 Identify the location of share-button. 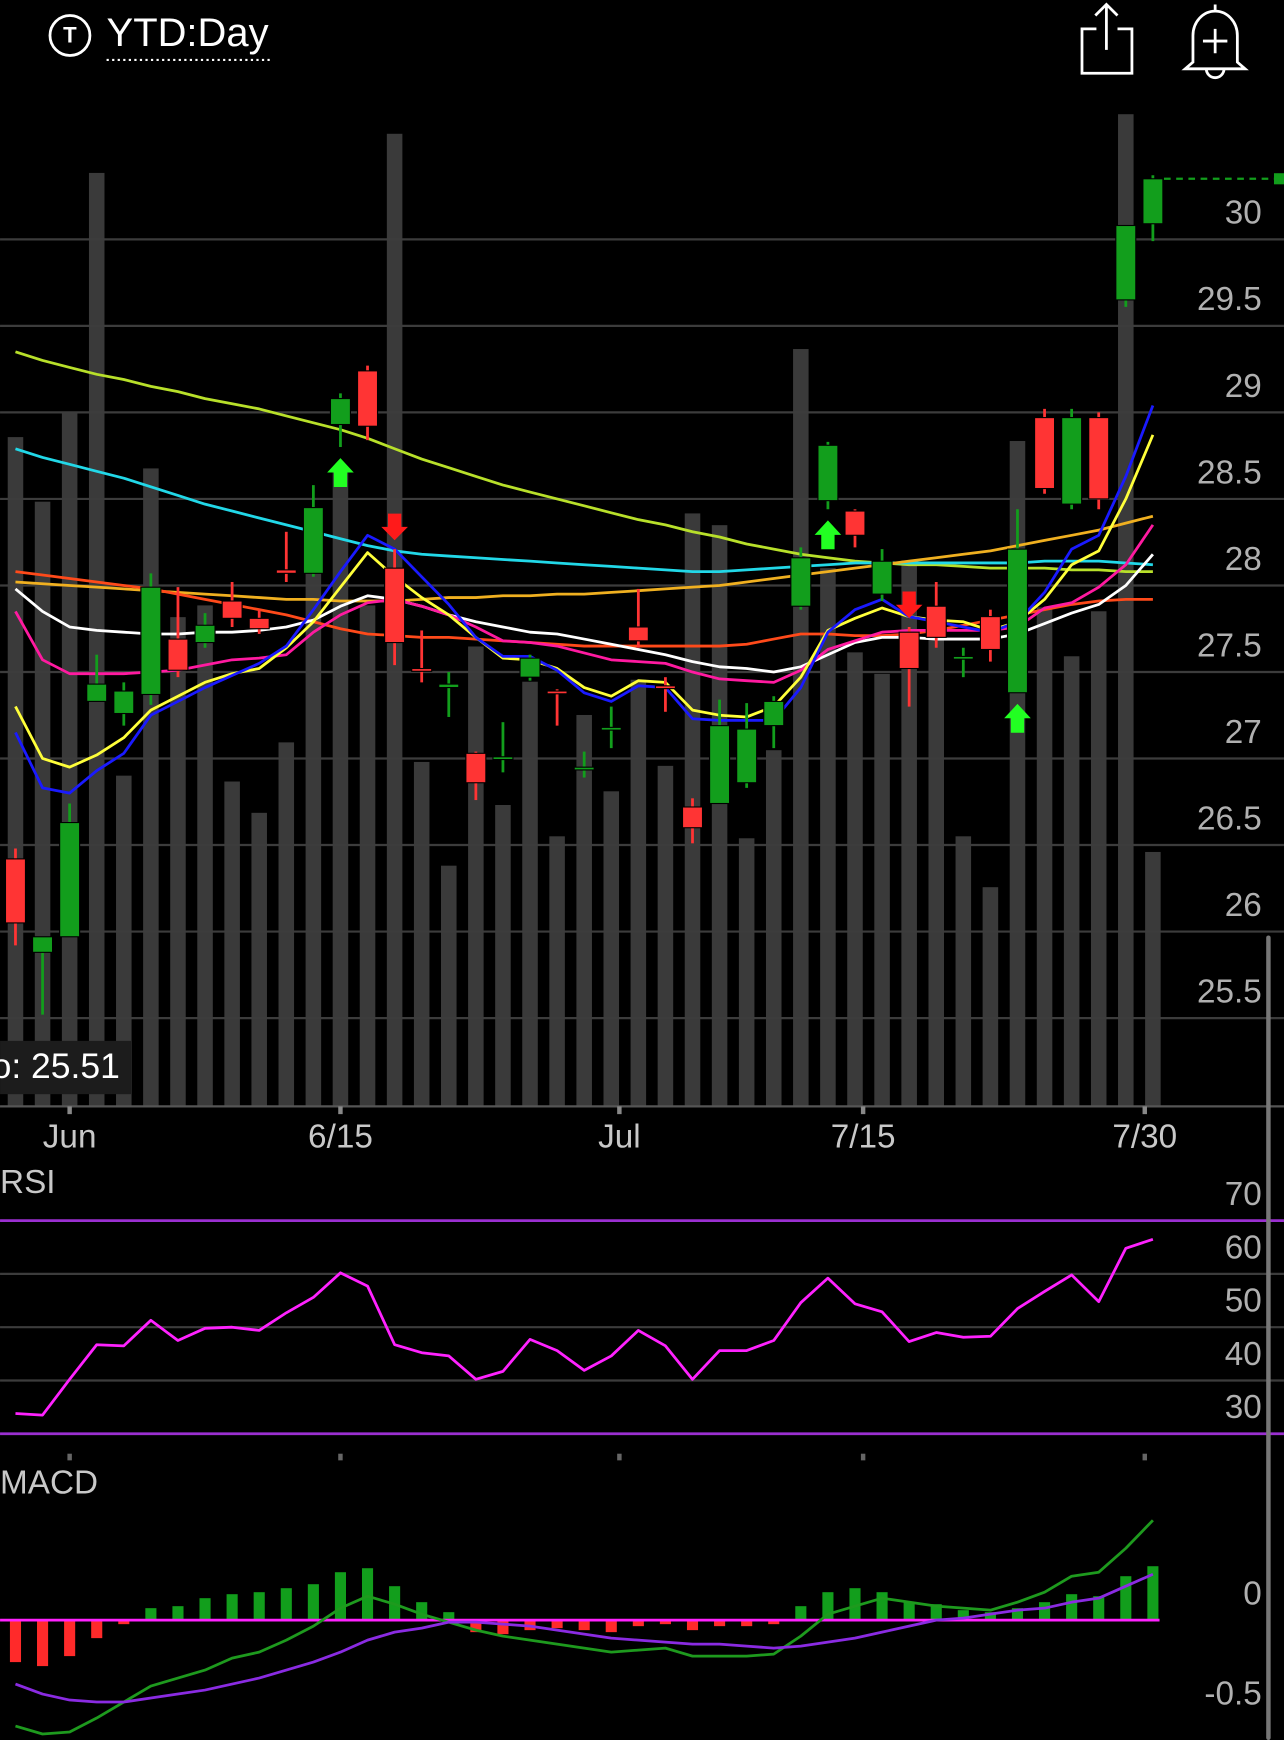
(1107, 38).